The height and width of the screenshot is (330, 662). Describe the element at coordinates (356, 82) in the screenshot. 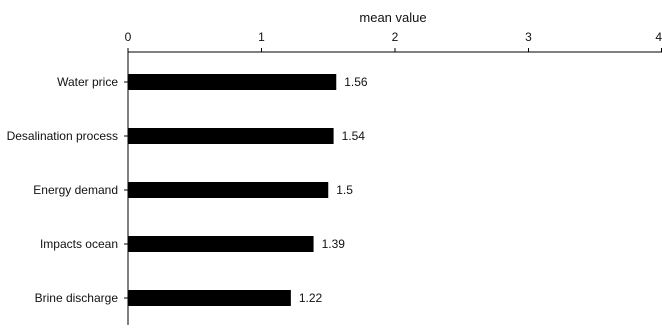

I see `data-label: 1.56` at that location.